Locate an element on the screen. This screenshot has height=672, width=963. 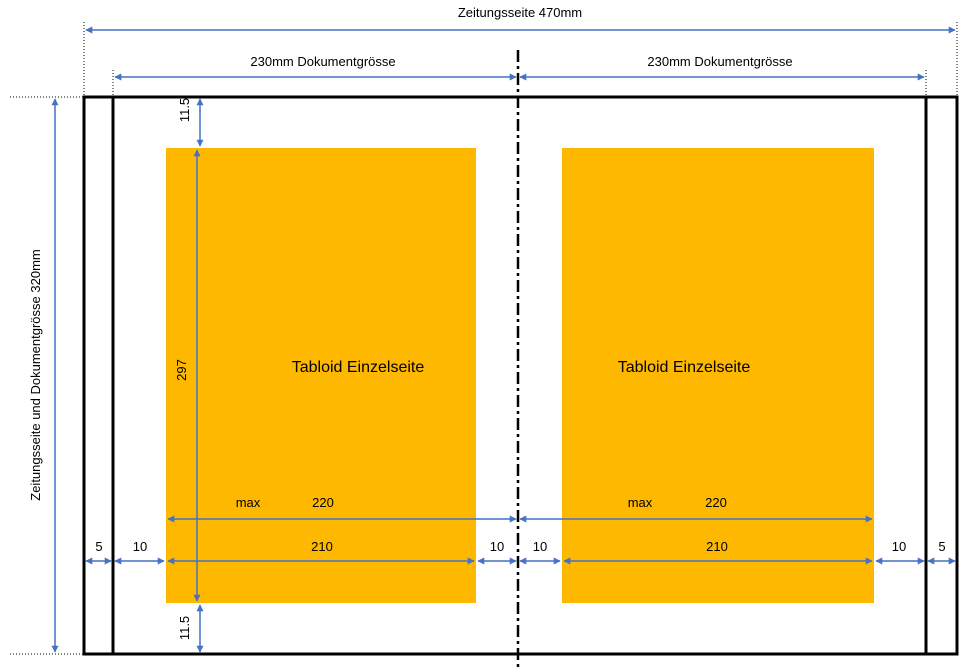
margin-r2-label: 10 is located at coordinates (899, 546).